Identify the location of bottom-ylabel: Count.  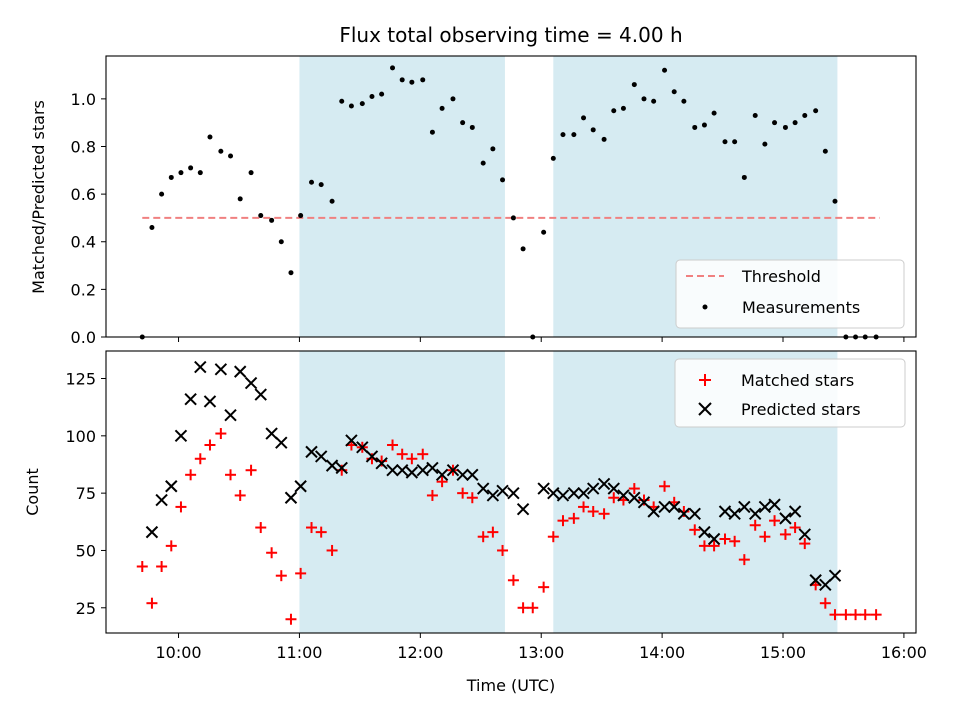
(32, 492).